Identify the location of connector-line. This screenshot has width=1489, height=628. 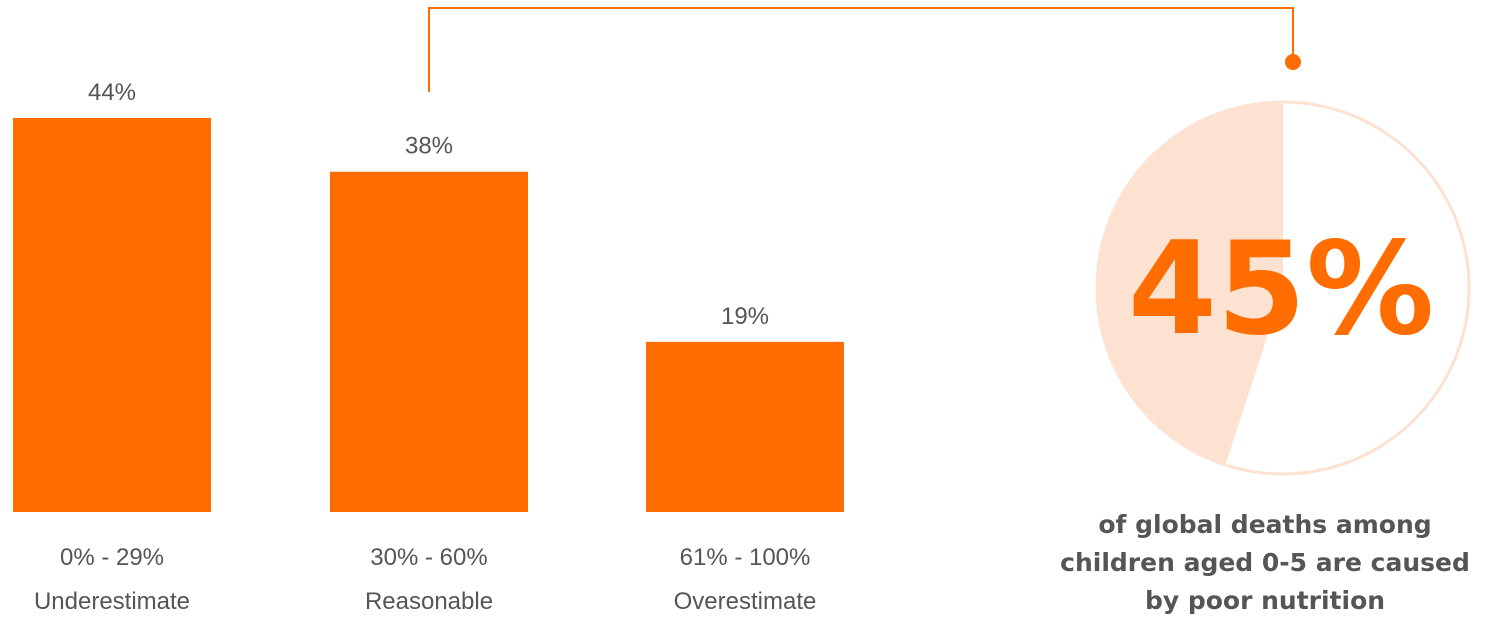
(861, 49).